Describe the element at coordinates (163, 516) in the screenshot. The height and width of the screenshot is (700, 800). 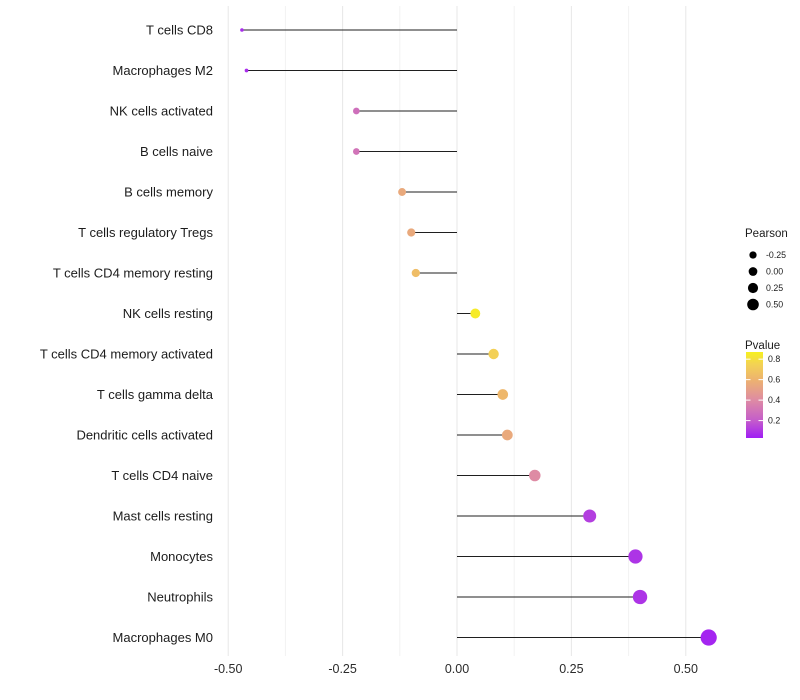
I see `y-axis-label: Mast cells resting` at that location.